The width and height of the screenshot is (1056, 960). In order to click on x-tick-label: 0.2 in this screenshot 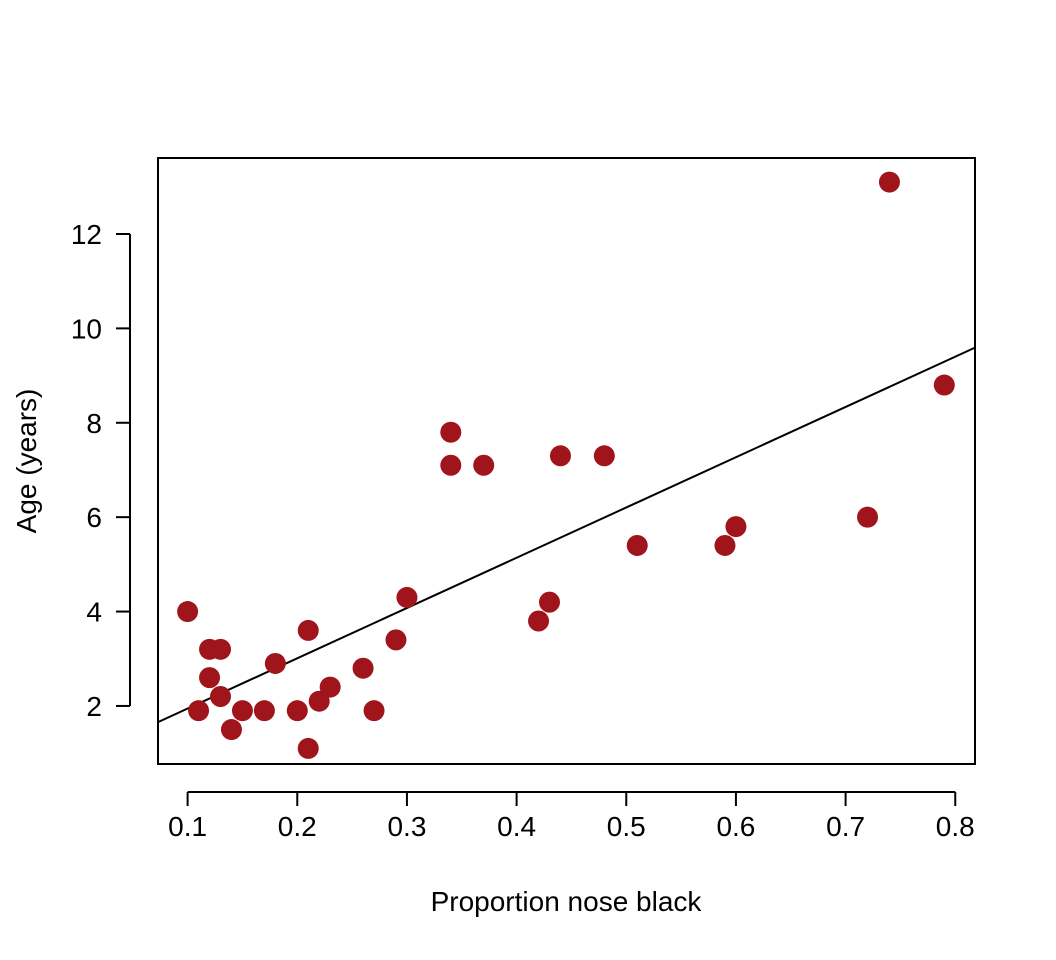, I will do `click(297, 826)`.